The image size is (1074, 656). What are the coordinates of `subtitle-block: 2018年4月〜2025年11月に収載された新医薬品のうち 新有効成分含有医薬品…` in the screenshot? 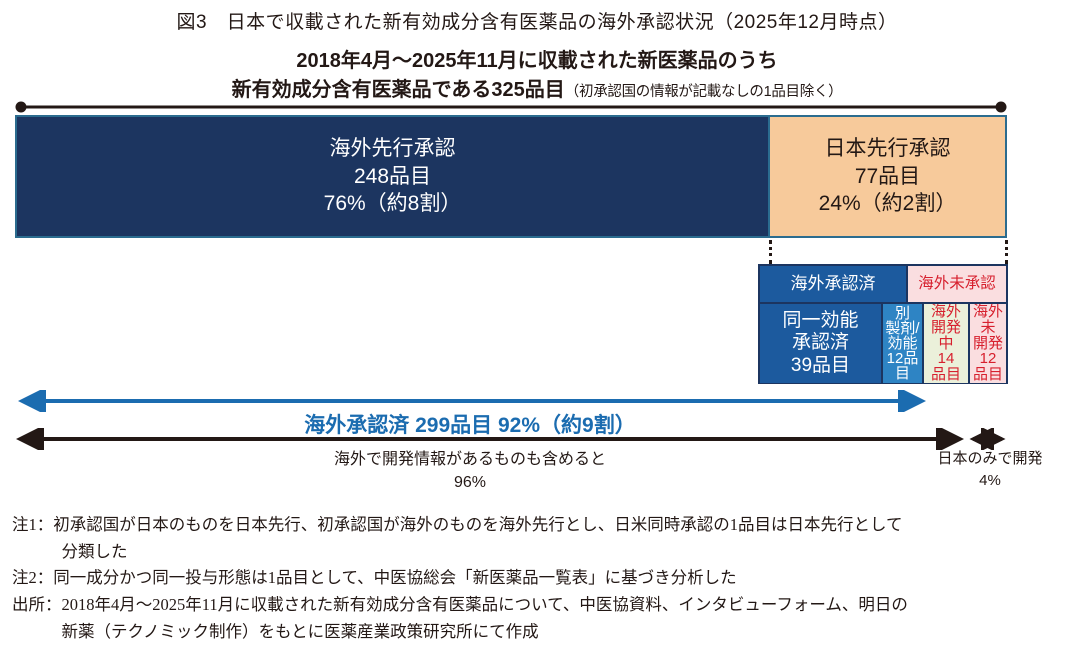 It's located at (537, 76).